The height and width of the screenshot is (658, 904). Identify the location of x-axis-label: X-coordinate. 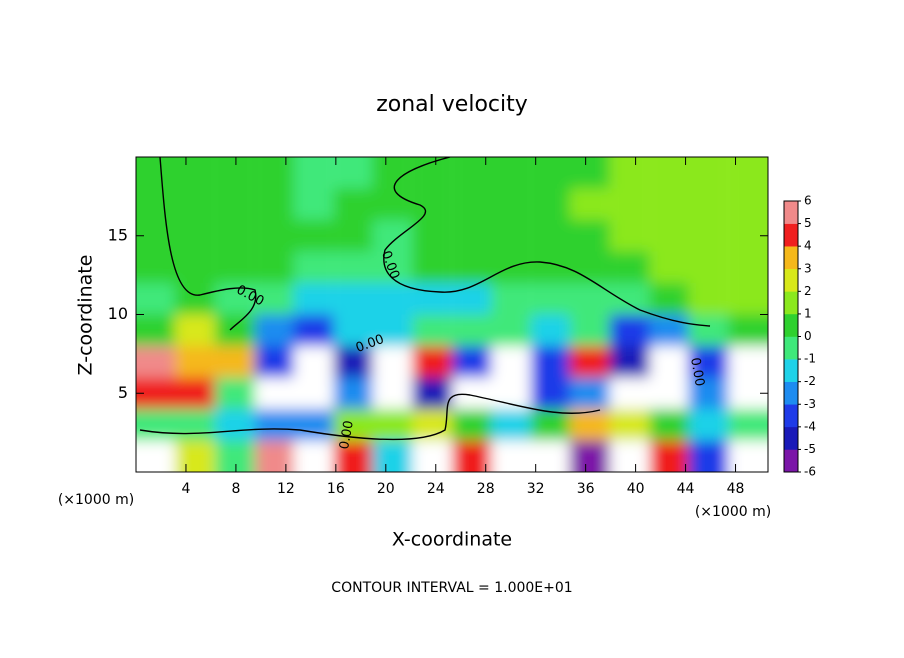
(452, 540).